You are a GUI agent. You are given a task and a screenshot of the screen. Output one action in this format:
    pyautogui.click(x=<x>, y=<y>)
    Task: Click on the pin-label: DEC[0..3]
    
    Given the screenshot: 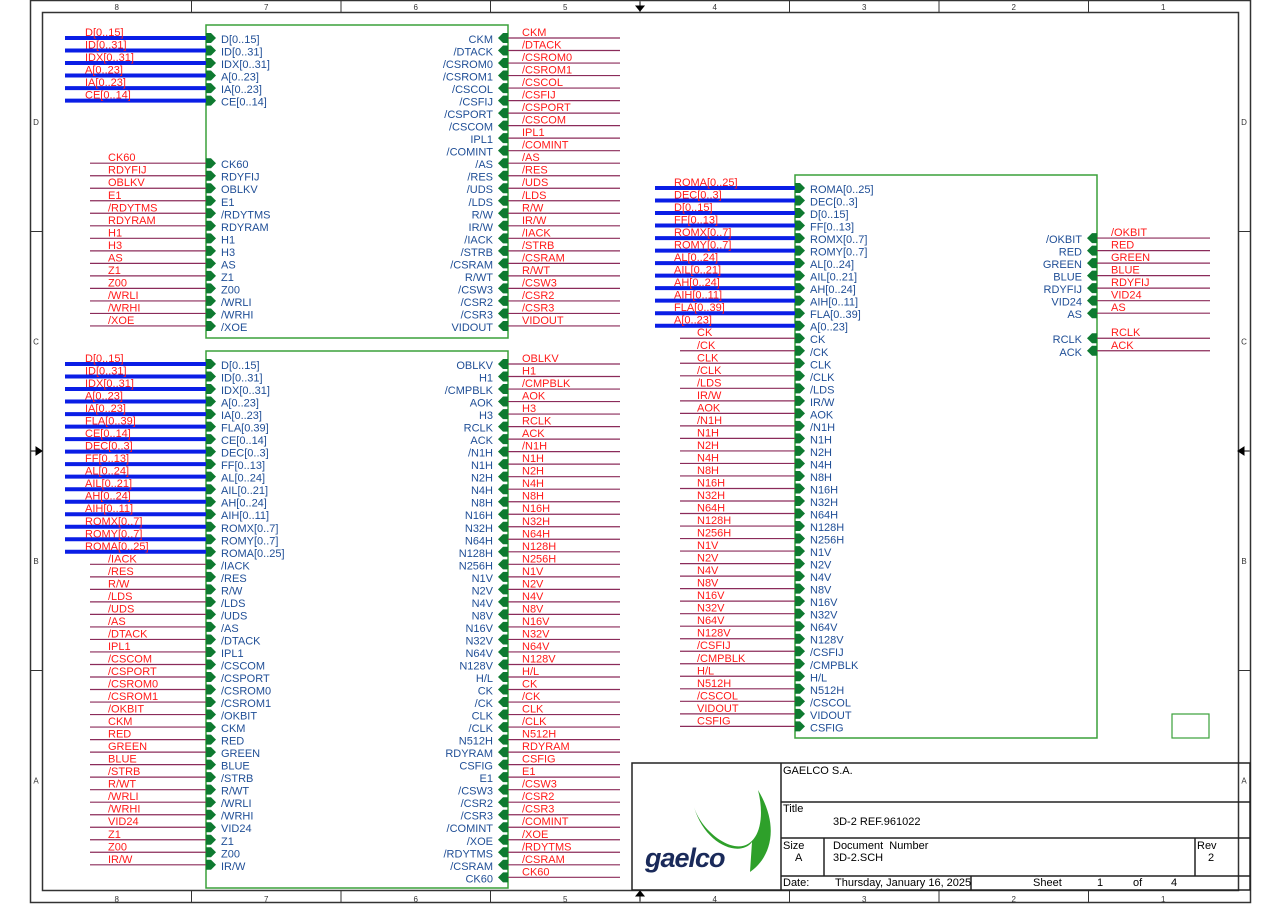 What is the action you would take?
    pyautogui.click(x=834, y=203)
    